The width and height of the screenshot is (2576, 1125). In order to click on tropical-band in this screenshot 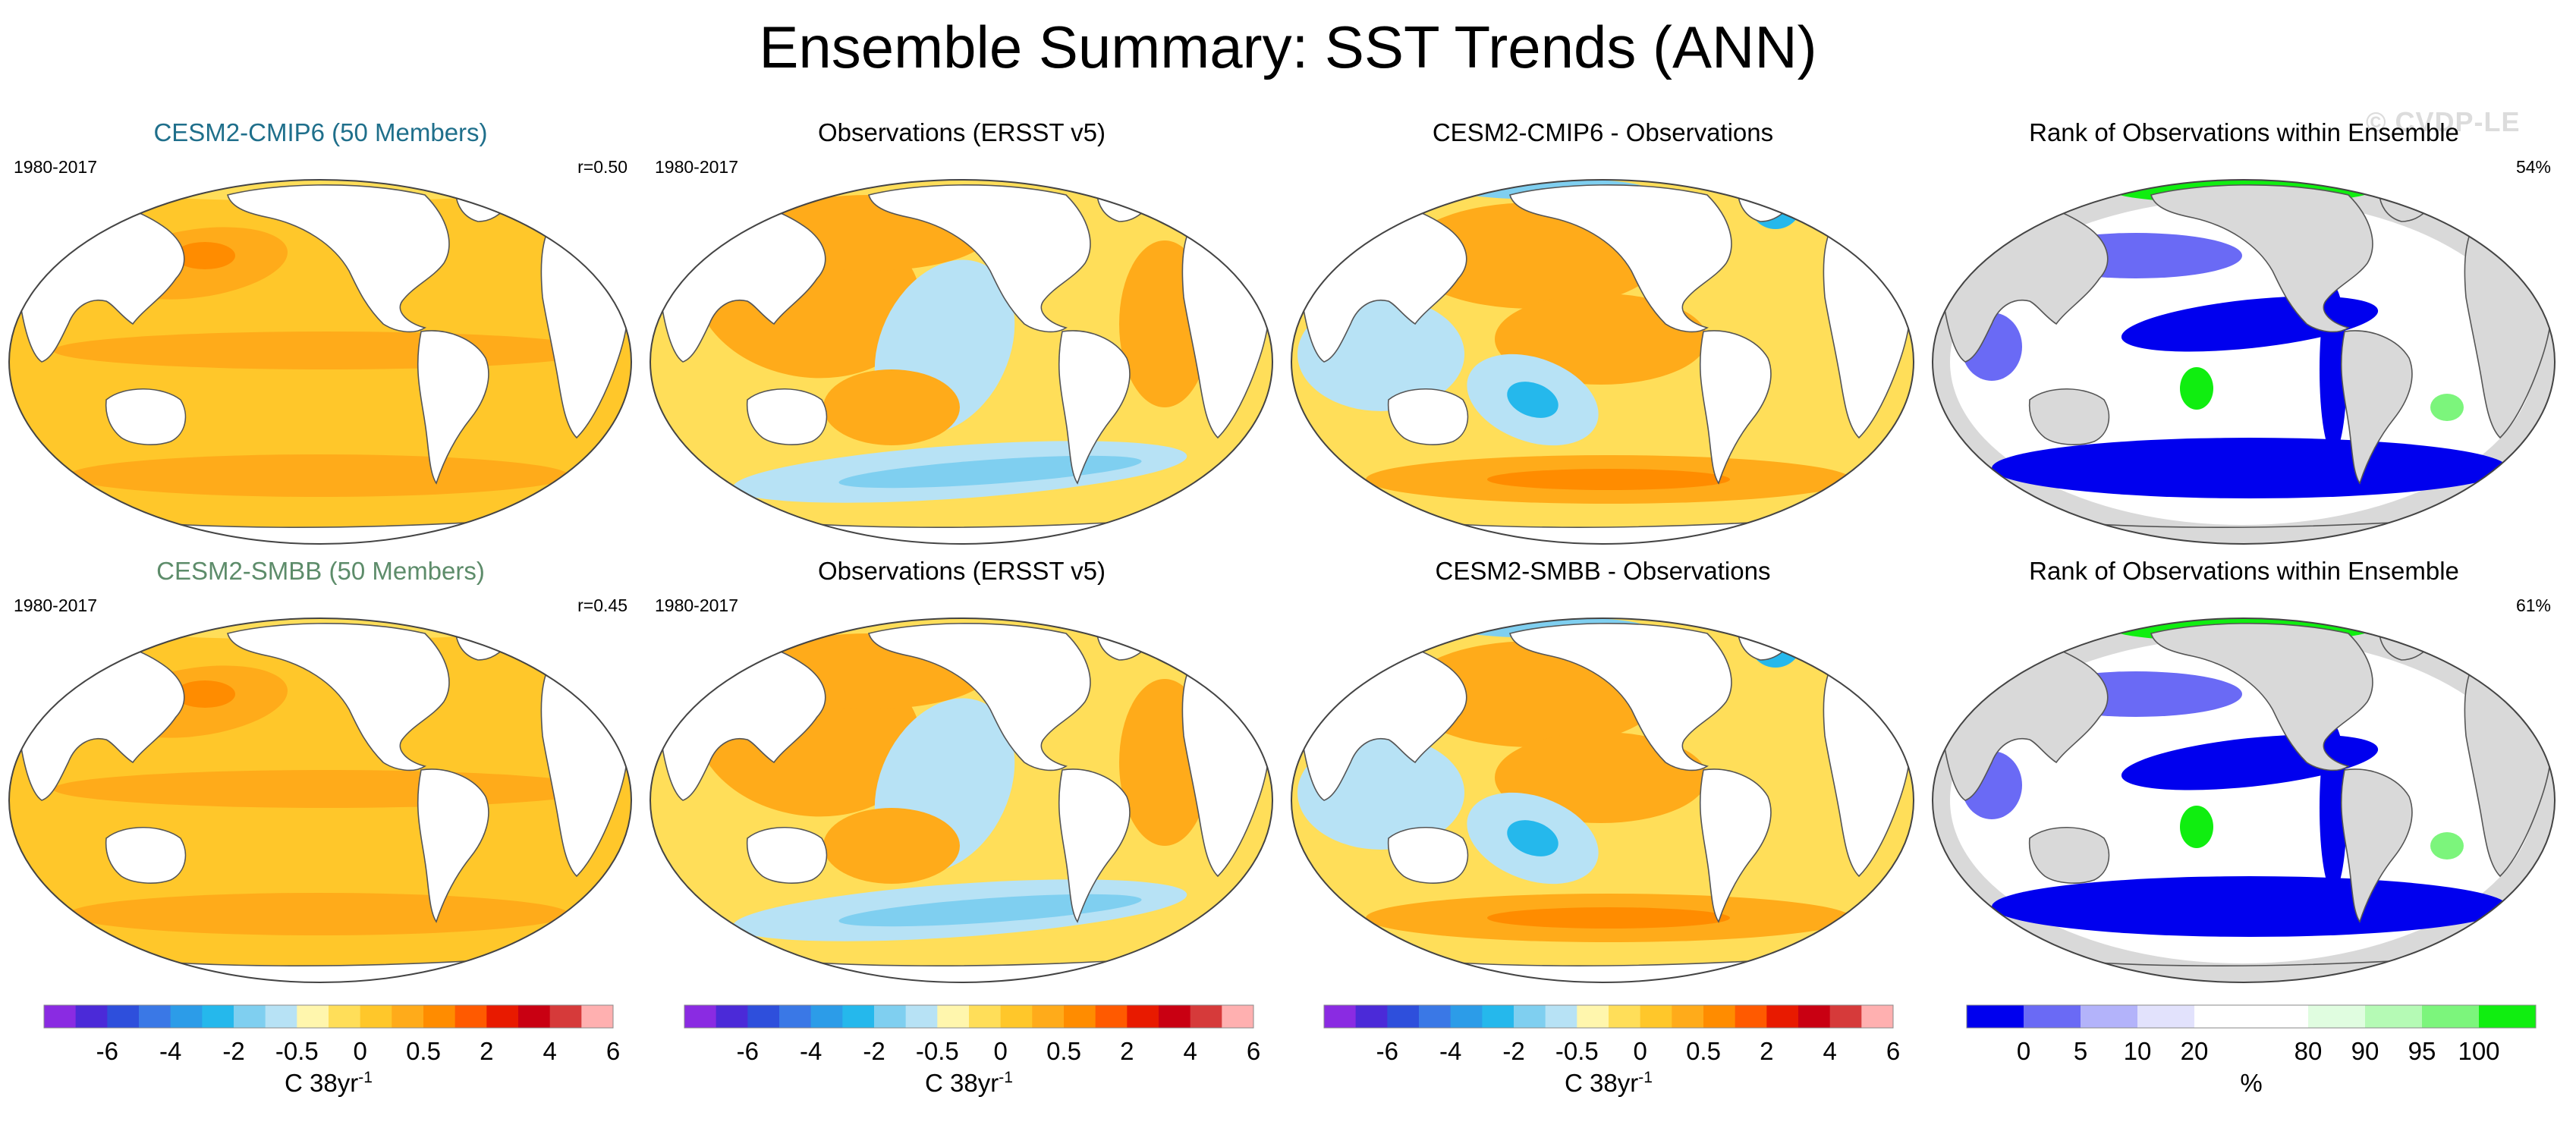, I will do `click(326, 789)`.